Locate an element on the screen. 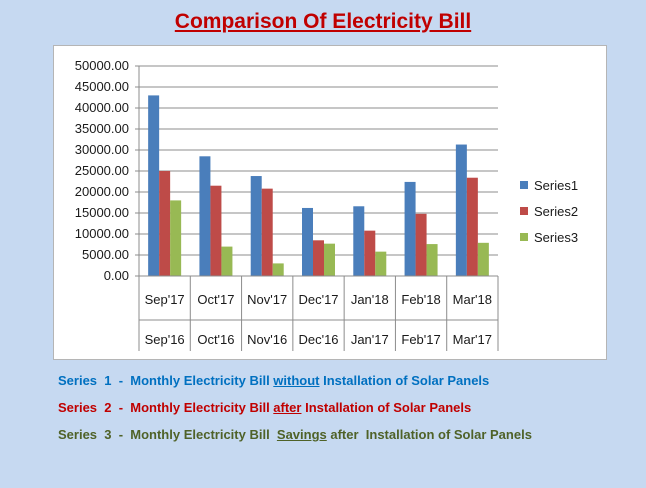  y-tick-label: 25000.00 is located at coordinates (102, 170).